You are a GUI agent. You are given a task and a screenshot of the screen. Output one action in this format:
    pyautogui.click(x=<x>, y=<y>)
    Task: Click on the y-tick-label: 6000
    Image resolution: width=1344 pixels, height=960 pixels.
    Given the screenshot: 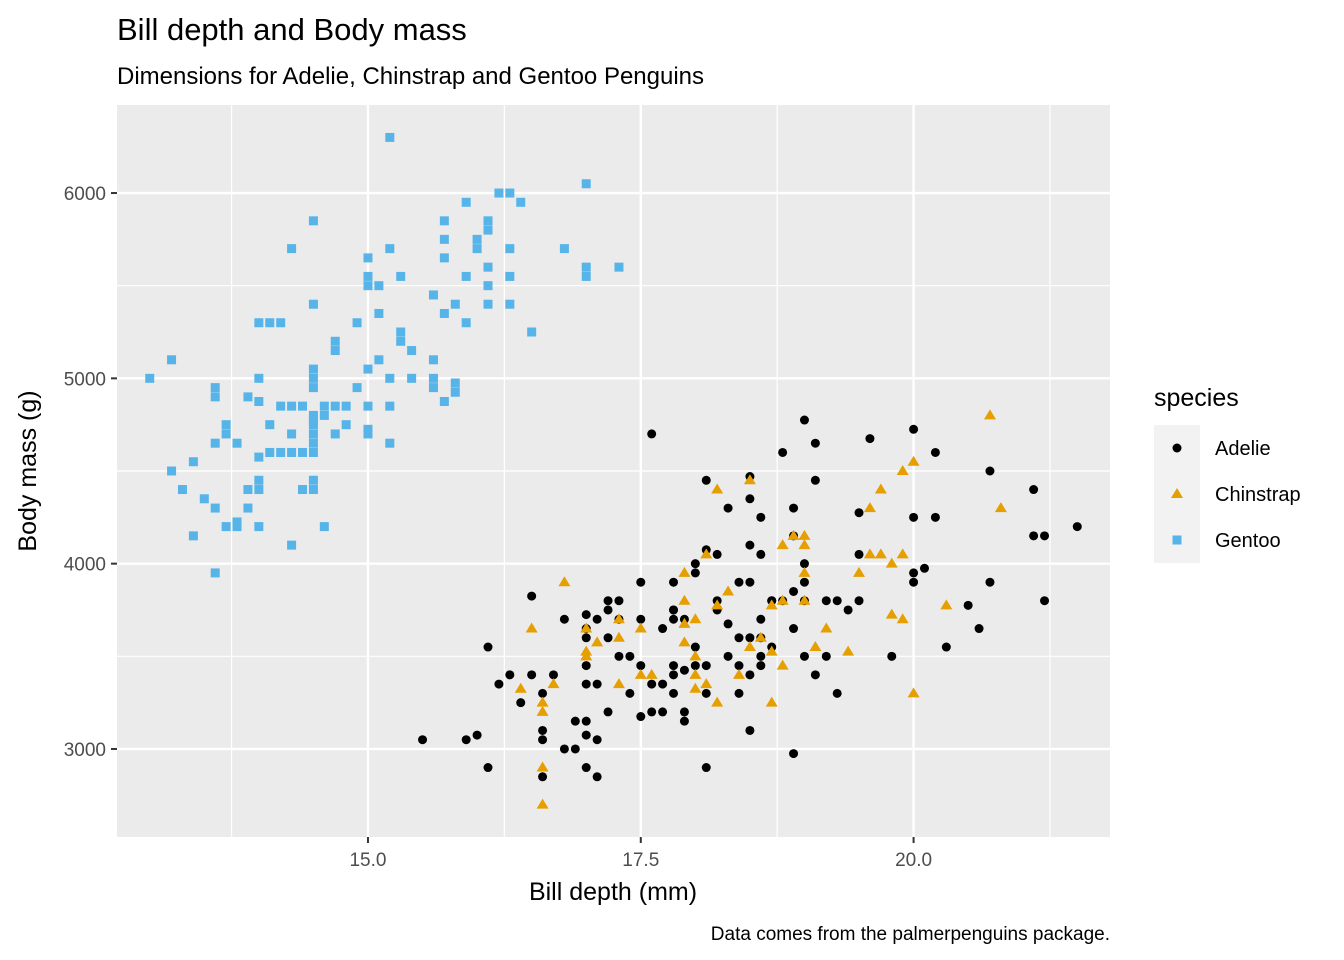 What is the action you would take?
    pyautogui.click(x=85, y=194)
    